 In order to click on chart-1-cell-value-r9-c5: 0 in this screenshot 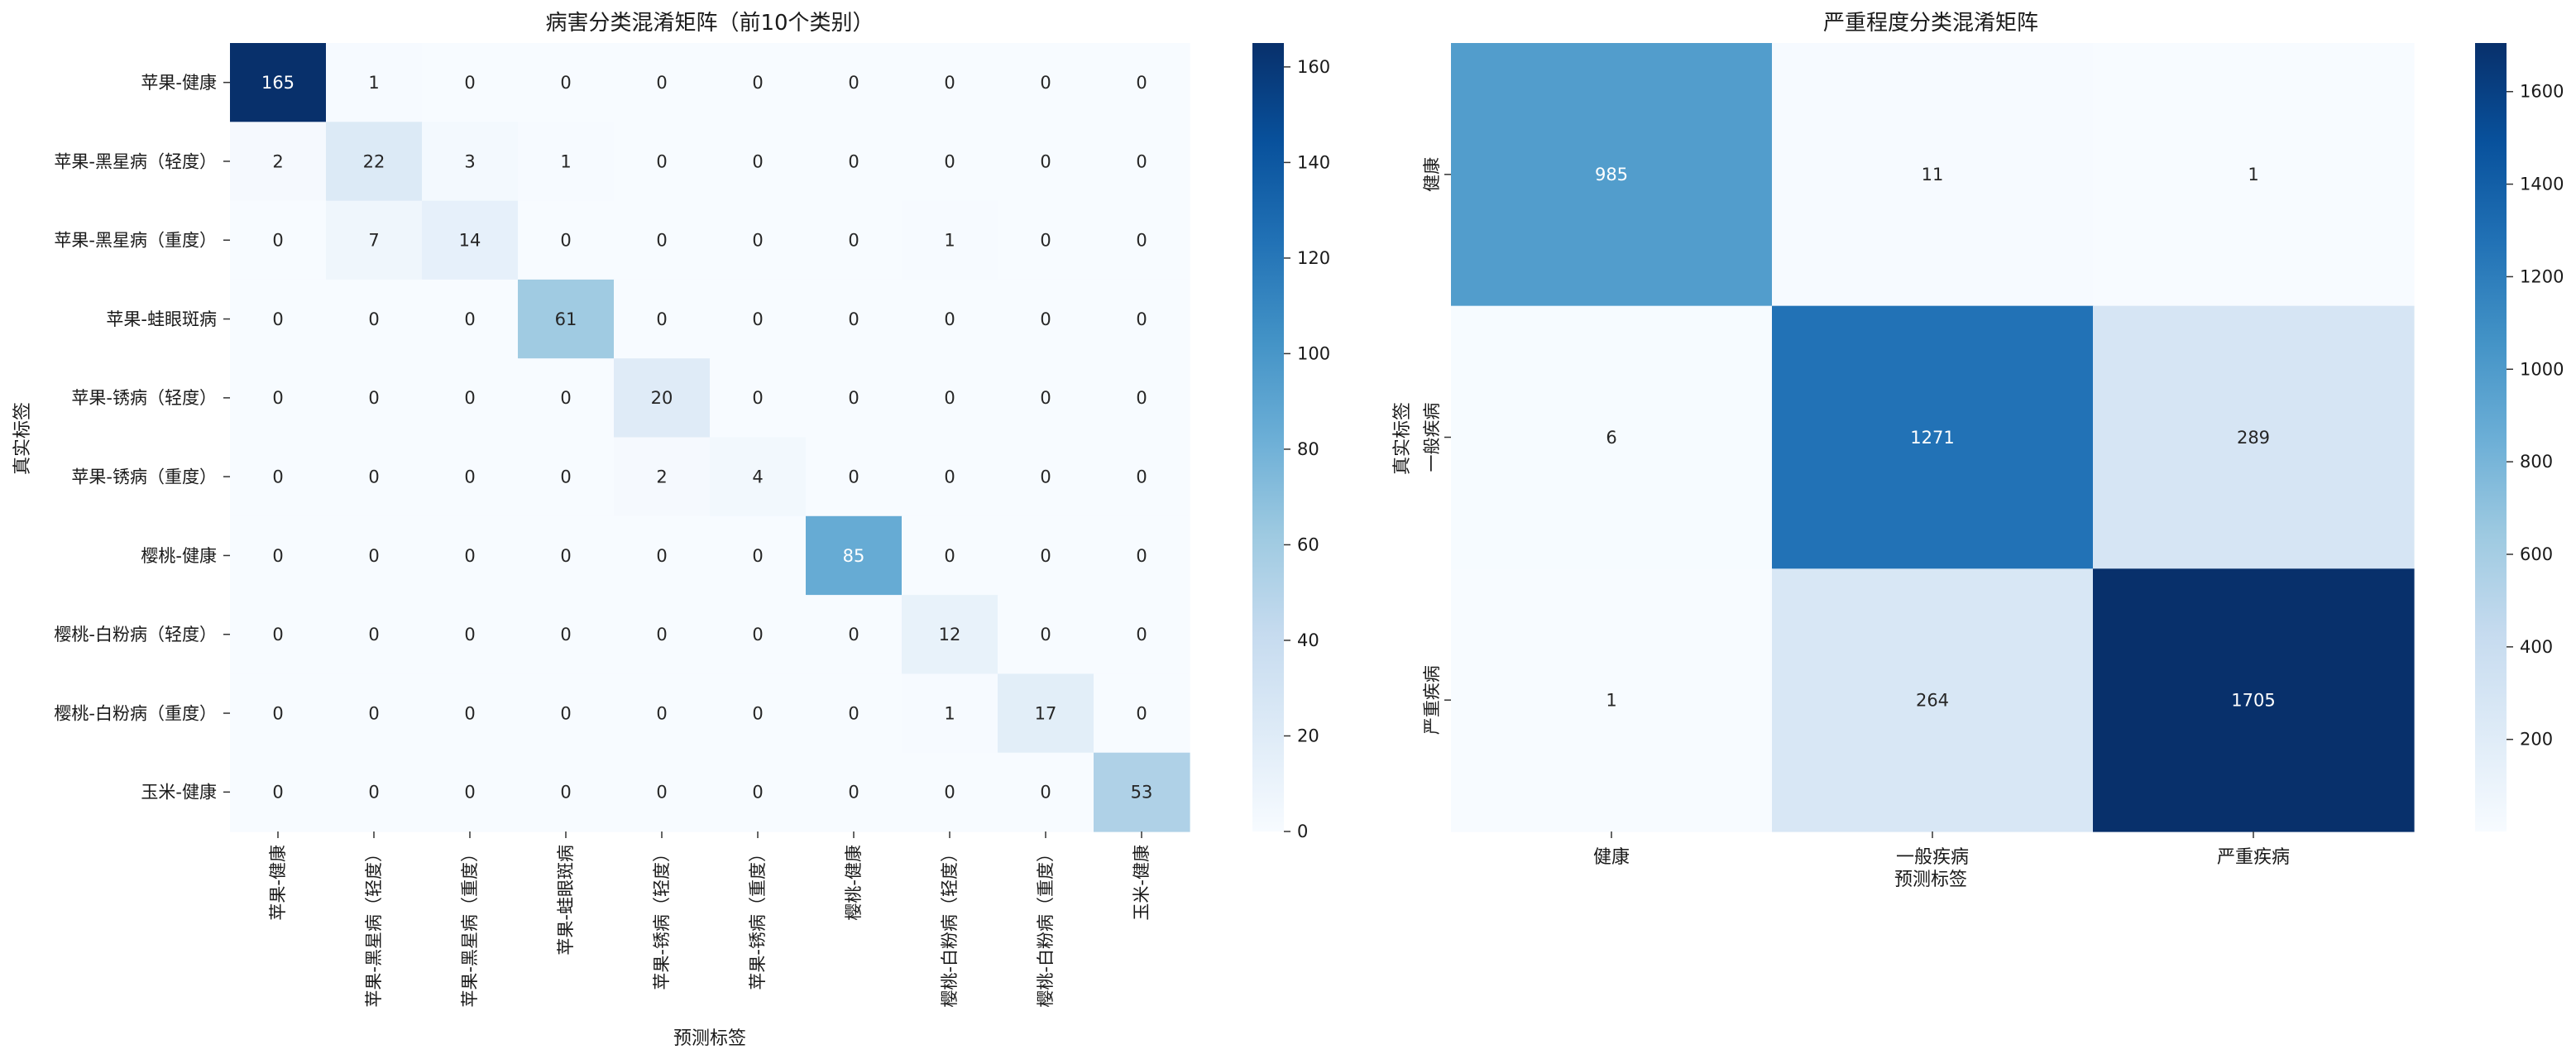, I will do `click(757, 793)`.